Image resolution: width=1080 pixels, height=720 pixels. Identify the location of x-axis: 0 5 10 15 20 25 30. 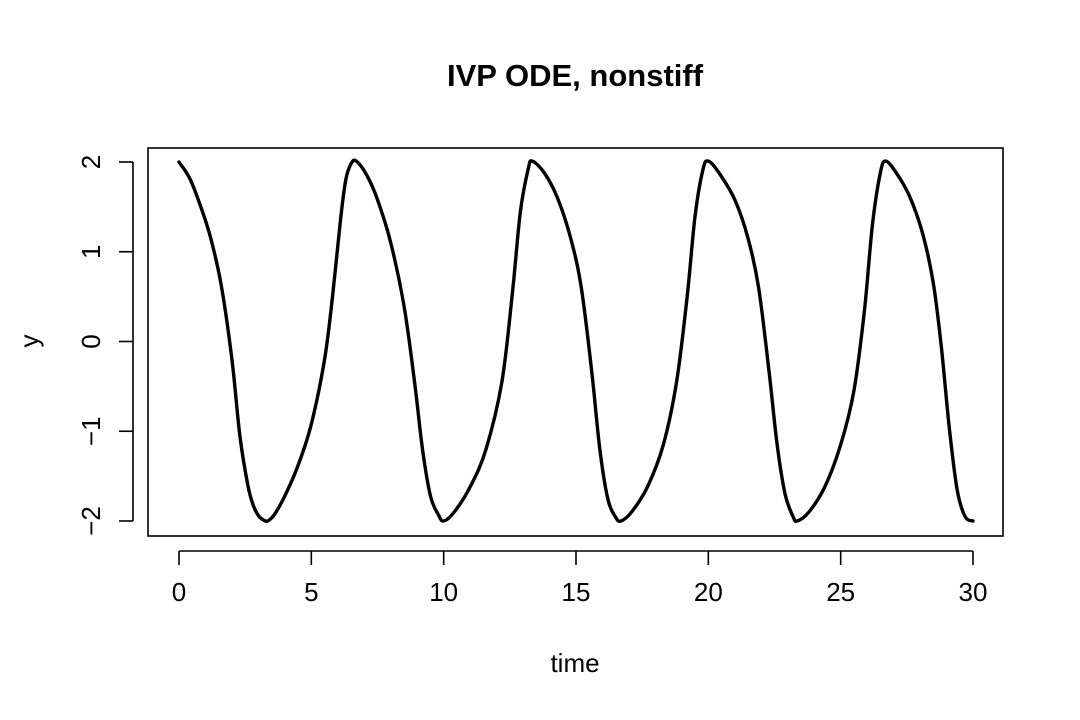
(580, 578).